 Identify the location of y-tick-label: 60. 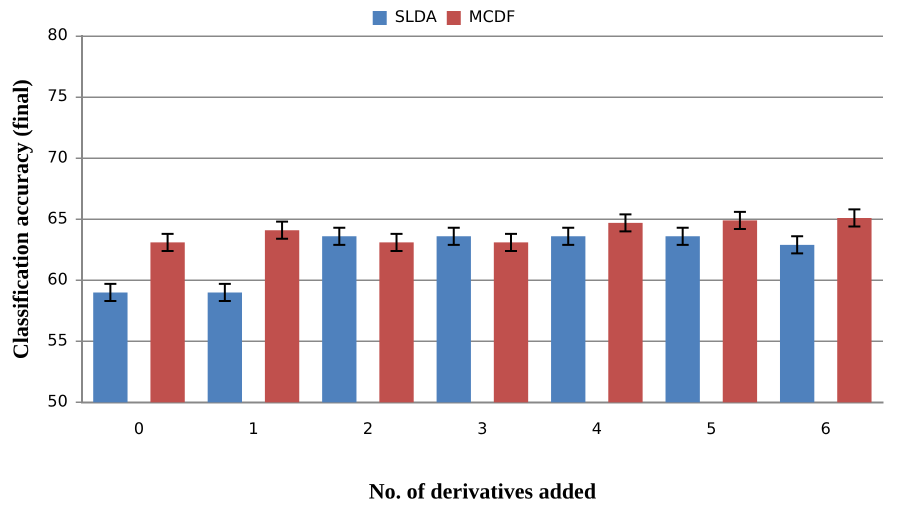
(57, 278).